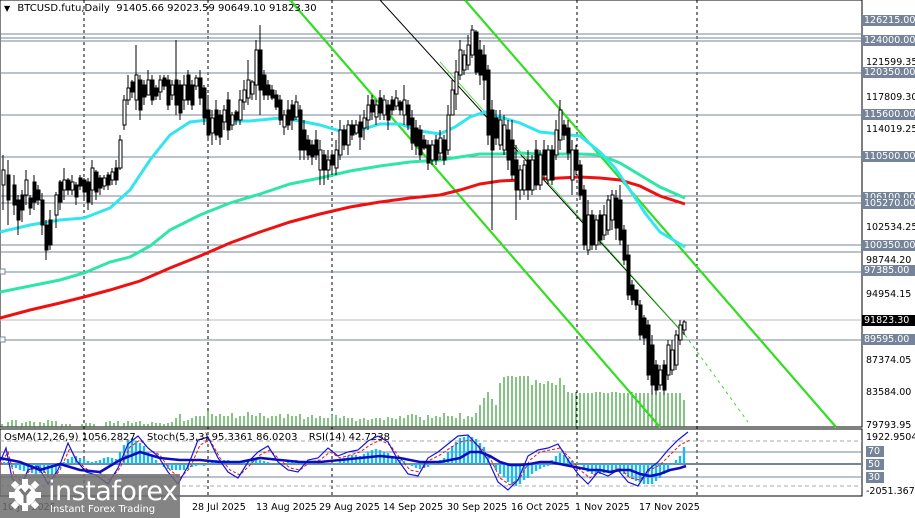 The height and width of the screenshot is (518, 915). I want to click on symbol-label: BTCUSD.futu,Daily, so click(63, 8).